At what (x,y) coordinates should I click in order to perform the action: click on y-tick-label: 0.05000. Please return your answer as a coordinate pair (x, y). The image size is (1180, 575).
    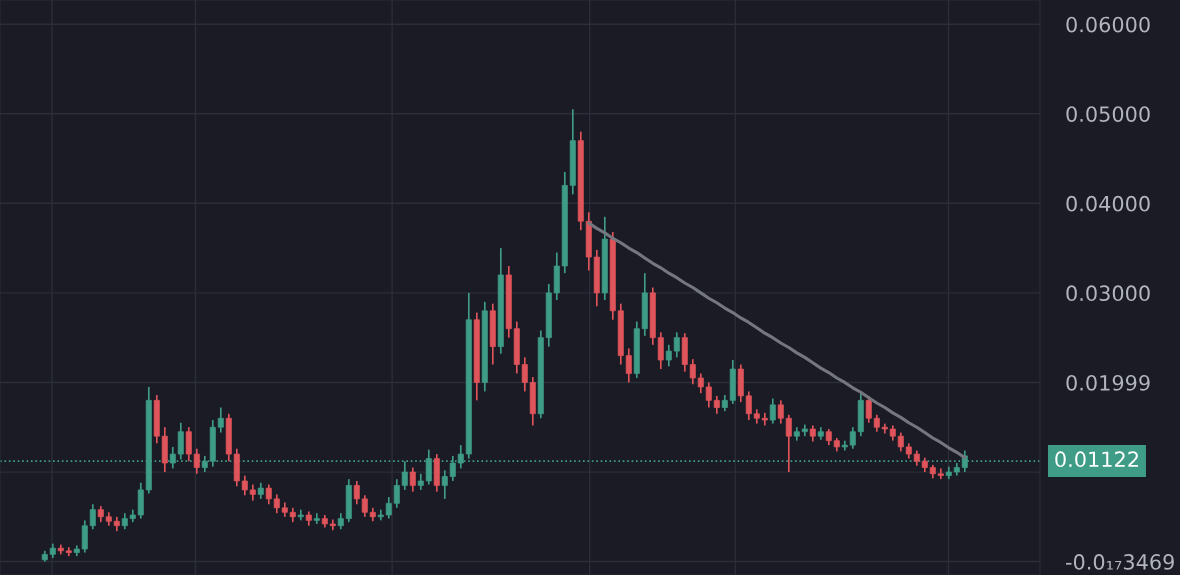
    Looking at the image, I should click on (1108, 114).